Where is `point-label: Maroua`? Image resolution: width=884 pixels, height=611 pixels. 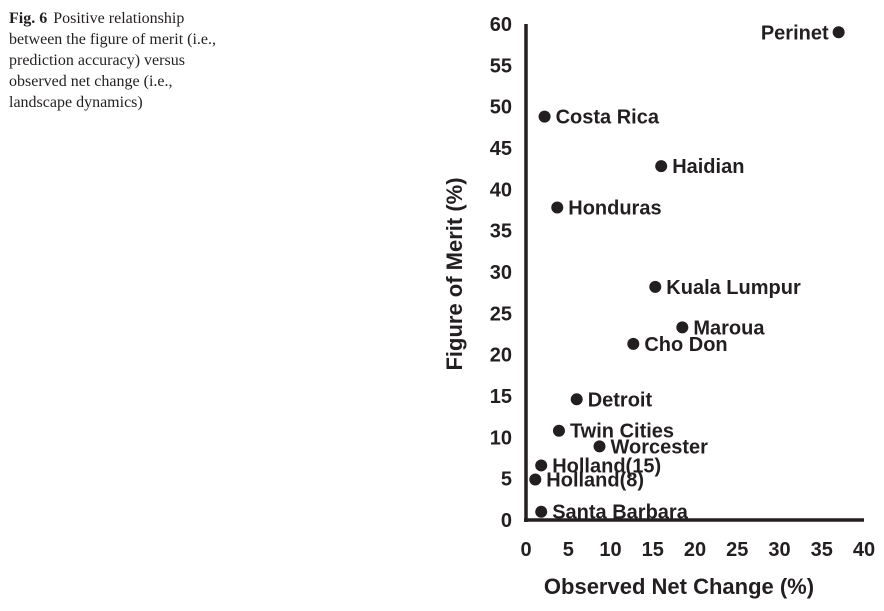
point-label: Maroua is located at coordinates (729, 328).